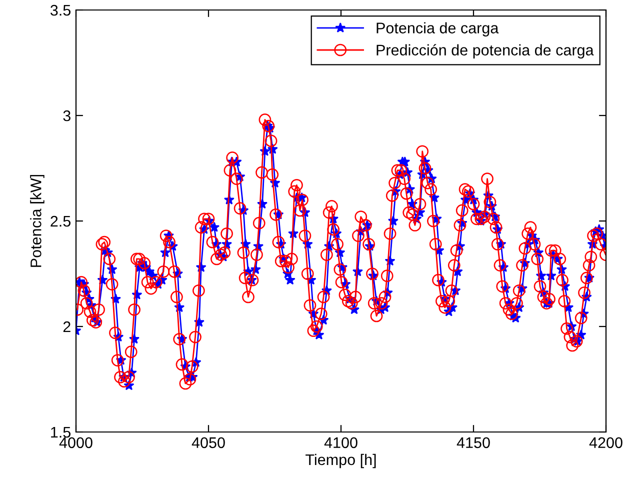 The height and width of the screenshot is (483, 637). What do you see at coordinates (66, 116) in the screenshot?
I see `y-tick-label: 3` at bounding box center [66, 116].